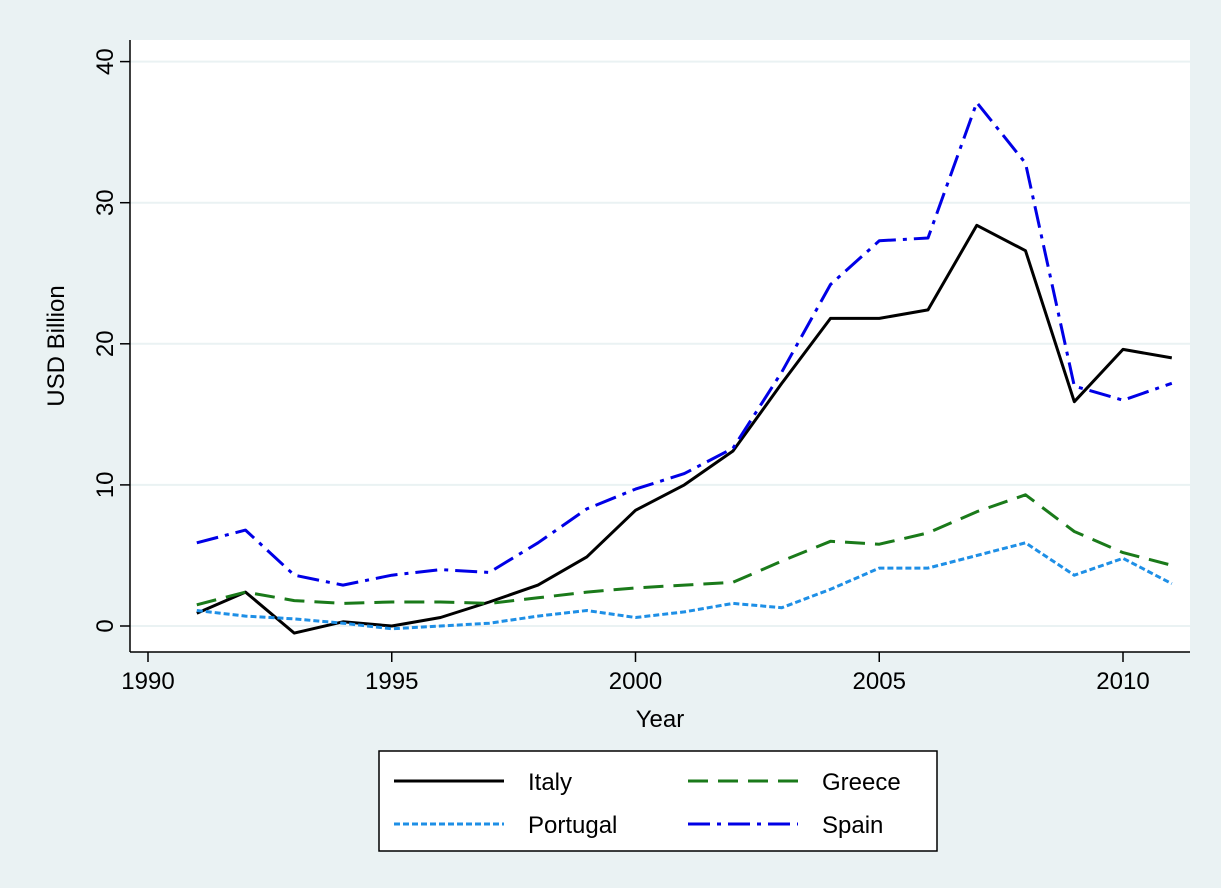  What do you see at coordinates (1123, 552) in the screenshot?
I see `point-greece-2010` at bounding box center [1123, 552].